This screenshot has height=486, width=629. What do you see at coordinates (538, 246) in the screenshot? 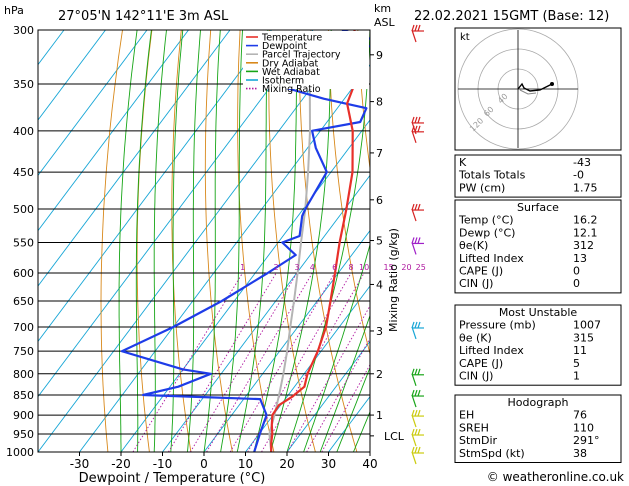
I see `surface-table-frame` at bounding box center [538, 246].